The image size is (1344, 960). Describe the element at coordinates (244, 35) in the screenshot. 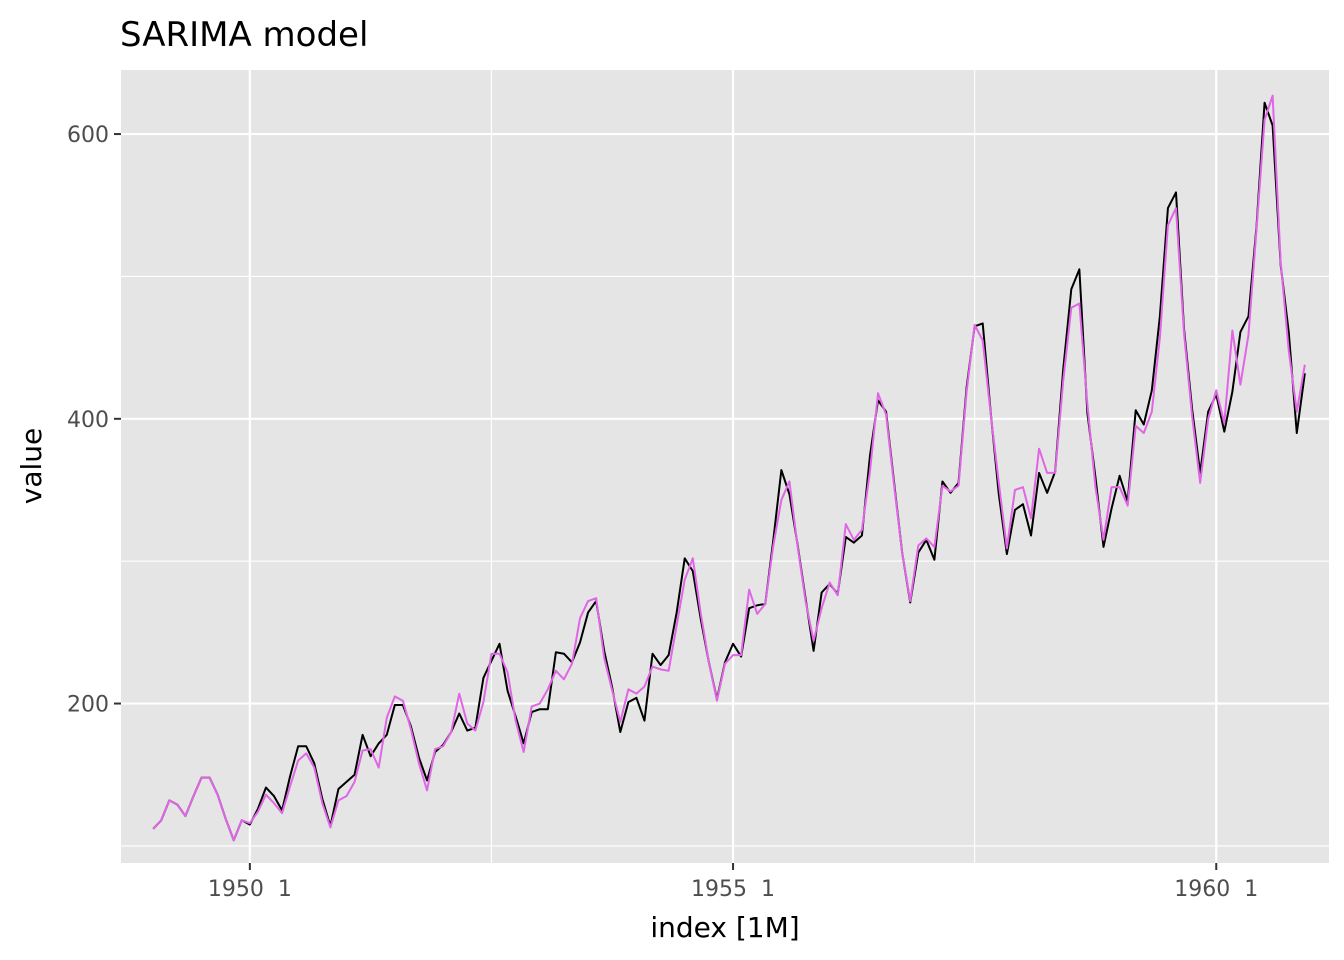

I see `chart-title: SARIMA model` at that location.